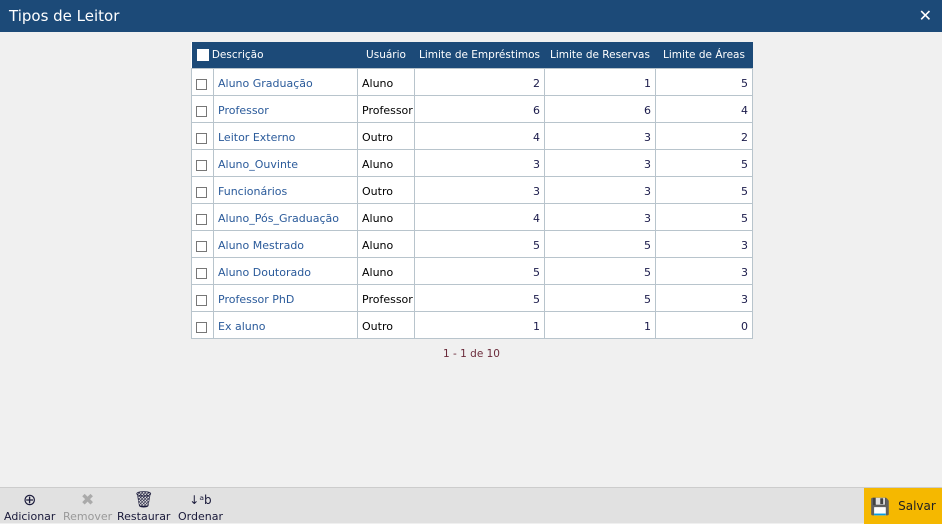 The width and height of the screenshot is (942, 524). Describe the element at coordinates (237, 54) in the screenshot. I see `header-descricao: Descrição` at that location.